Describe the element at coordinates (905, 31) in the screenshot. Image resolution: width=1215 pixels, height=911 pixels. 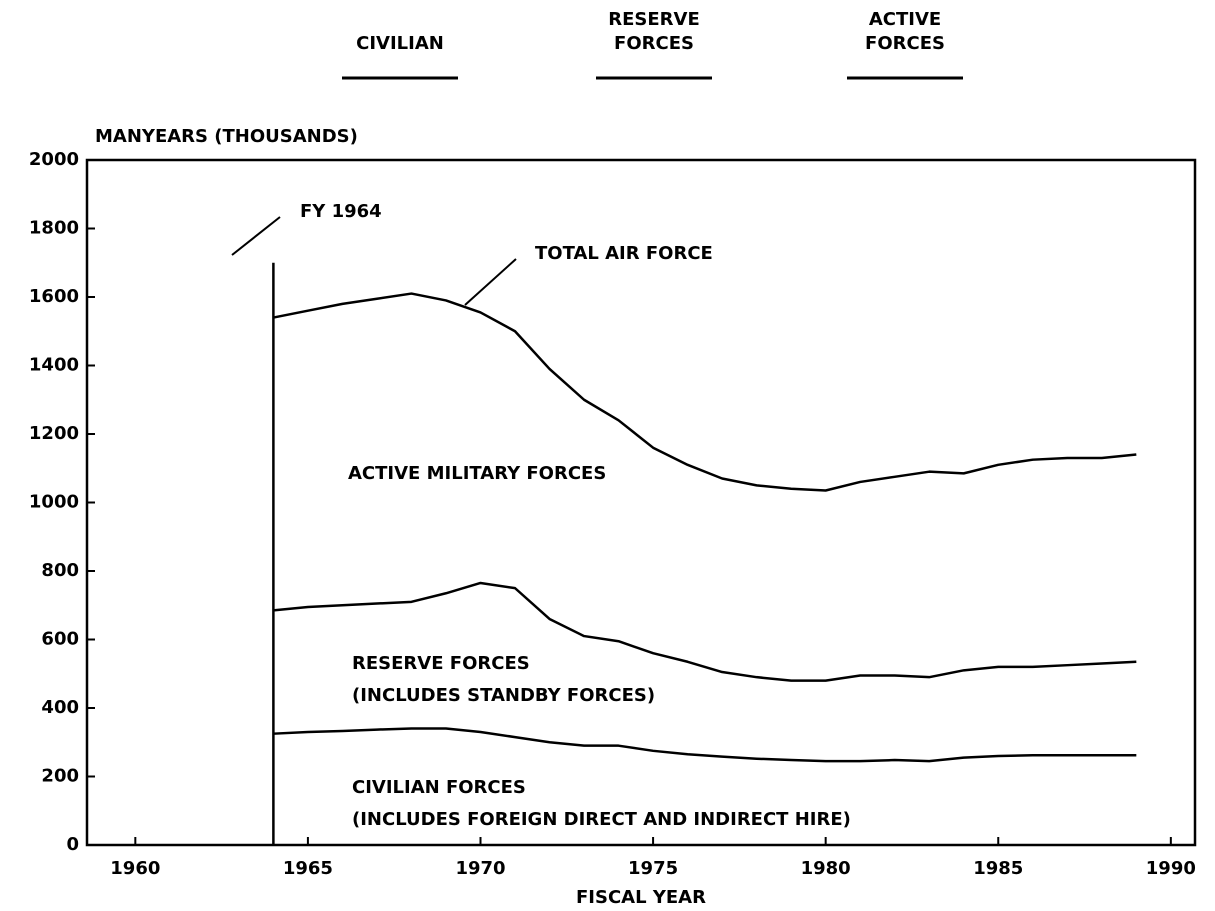
I see `legend-label: ACTIVE FORCES` at that location.